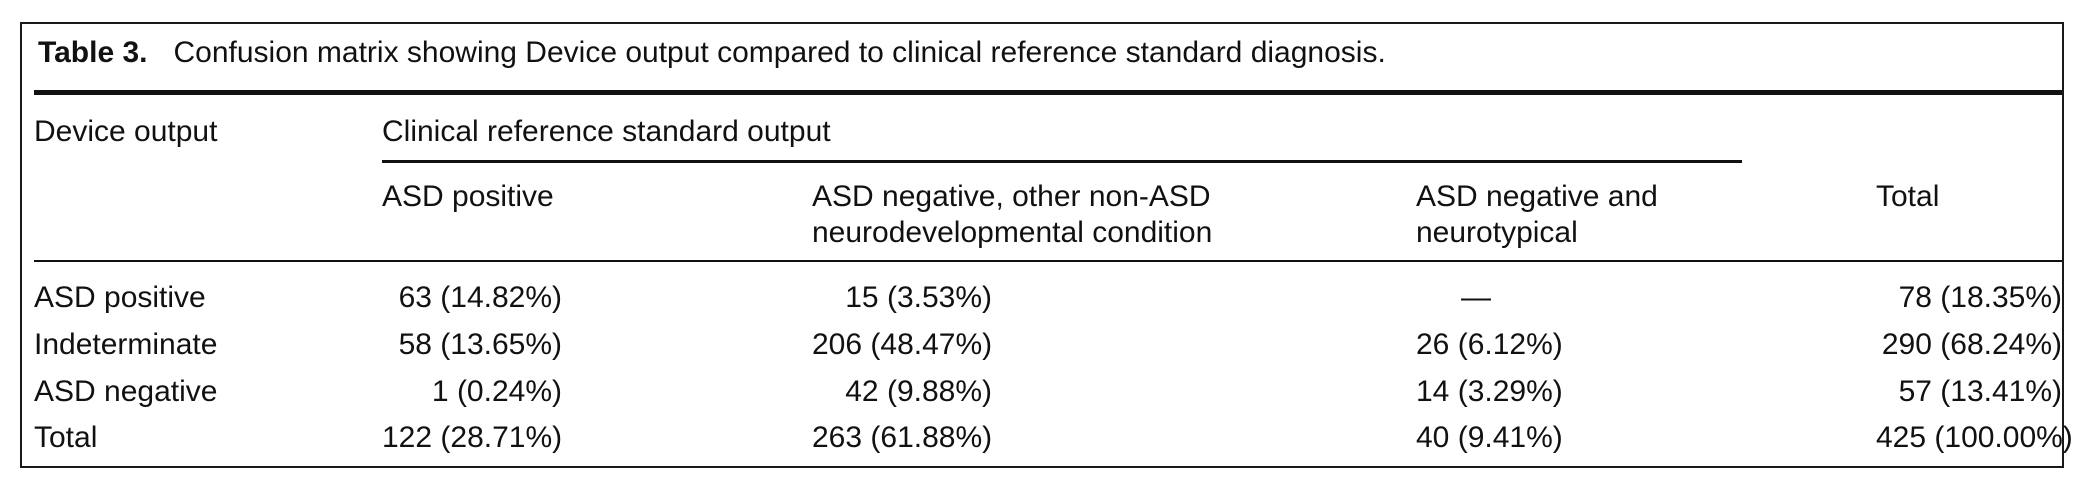 Image resolution: width=2100 pixels, height=497 pixels. I want to click on table-cell: 40 (9.41%), so click(1489, 437).